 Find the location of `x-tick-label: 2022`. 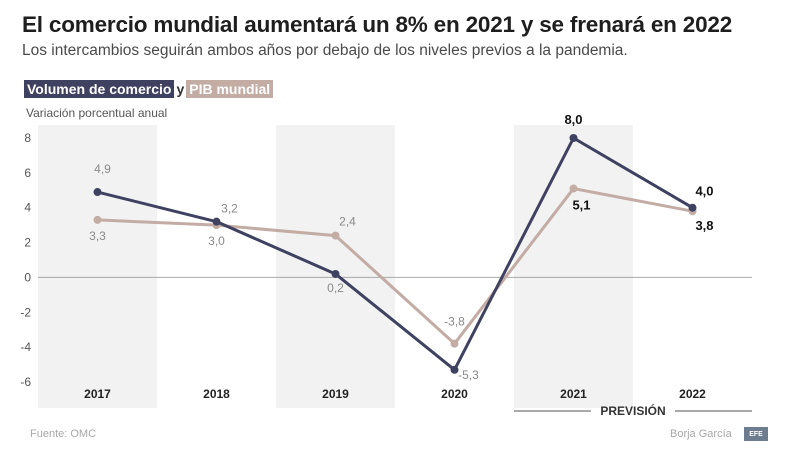

x-tick-label: 2022 is located at coordinates (692, 394).